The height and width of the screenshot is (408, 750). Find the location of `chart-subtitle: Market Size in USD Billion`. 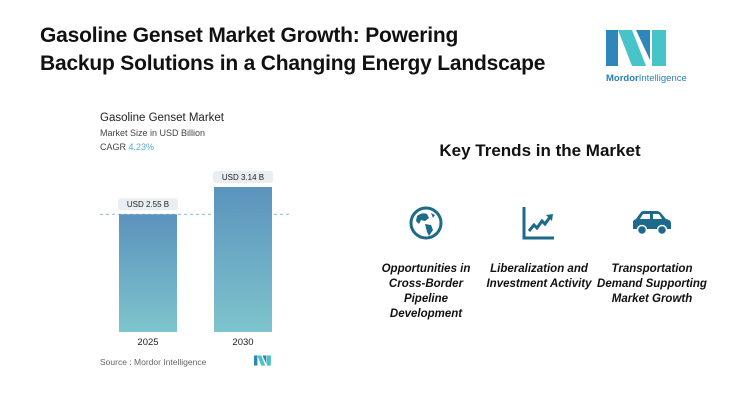

chart-subtitle: Market Size in USD Billion is located at coordinates (153, 133).